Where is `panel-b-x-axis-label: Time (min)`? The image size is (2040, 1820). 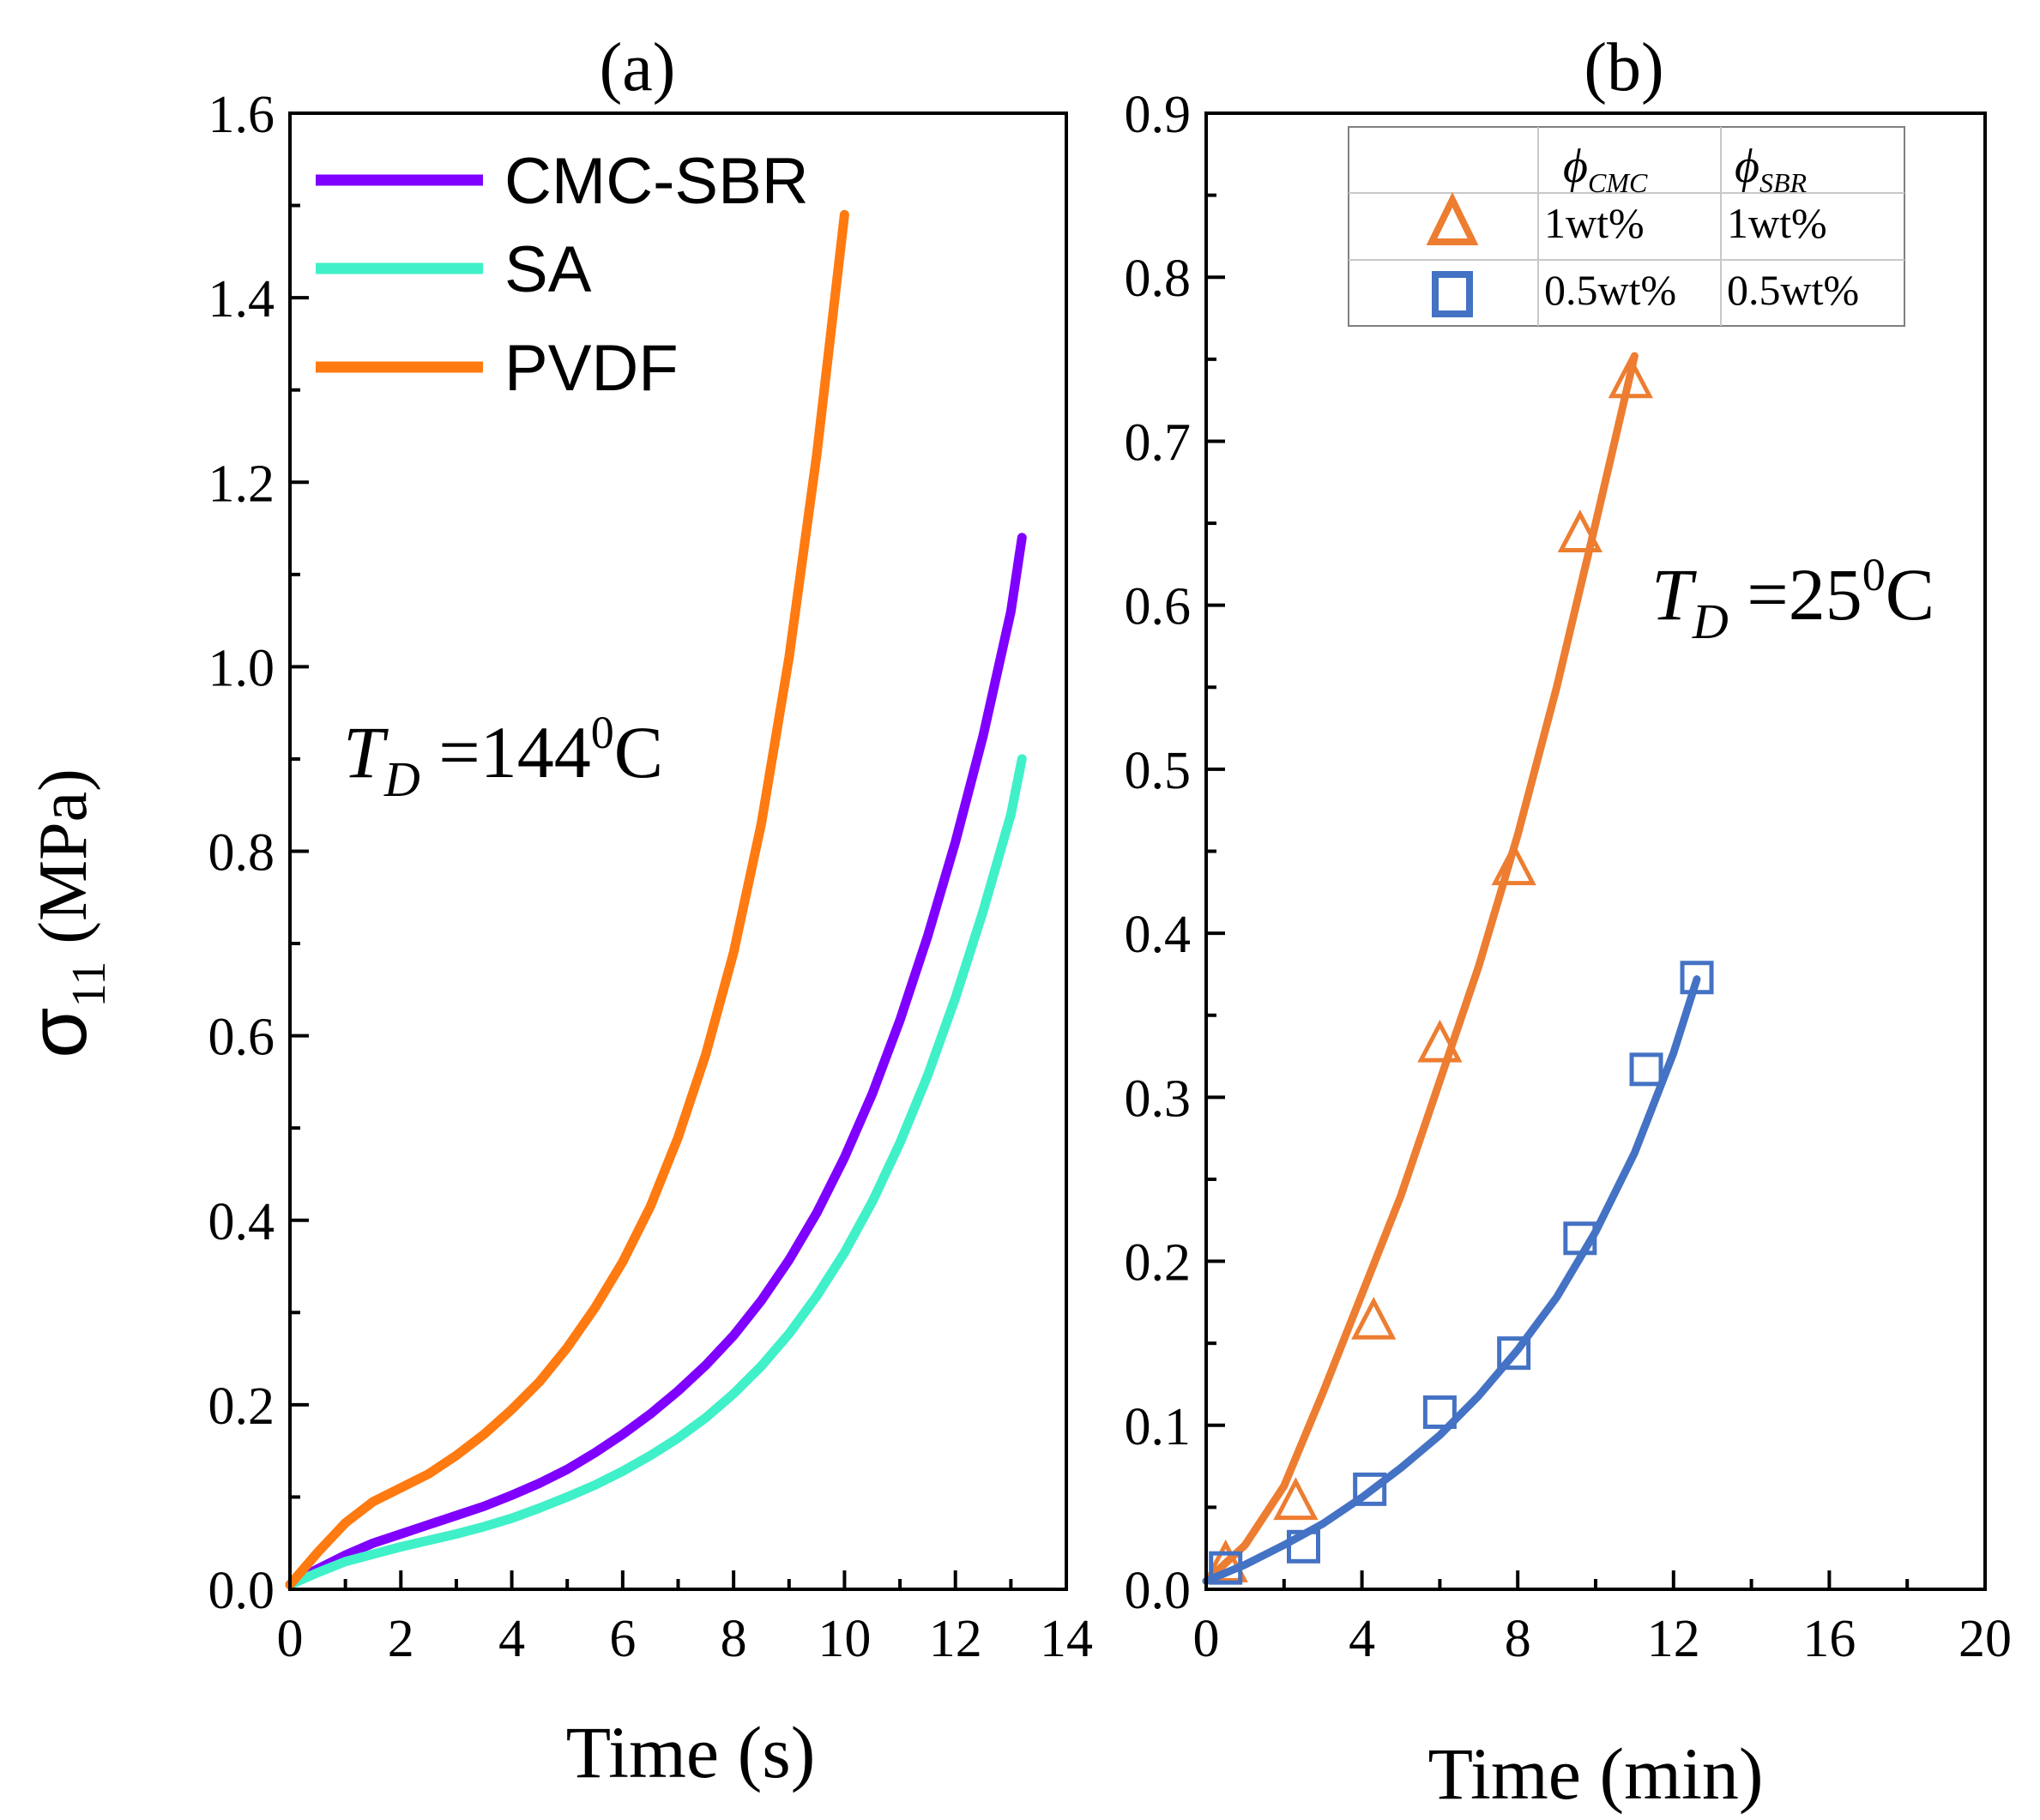 panel-b-x-axis-label: Time (min) is located at coordinates (1595, 1774).